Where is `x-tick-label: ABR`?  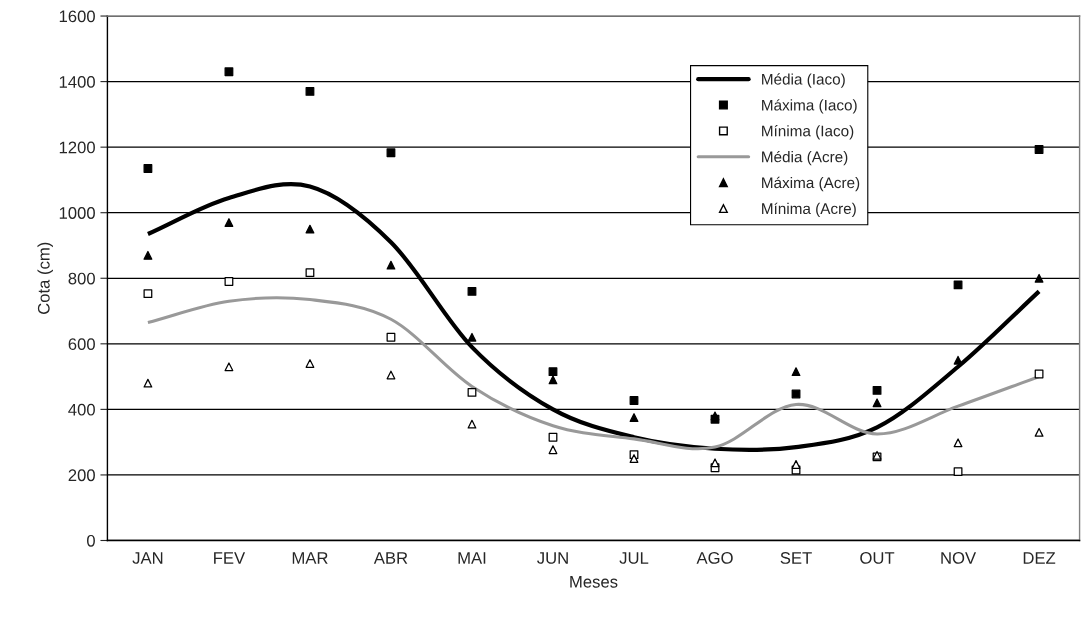 x-tick-label: ABR is located at coordinates (390, 558).